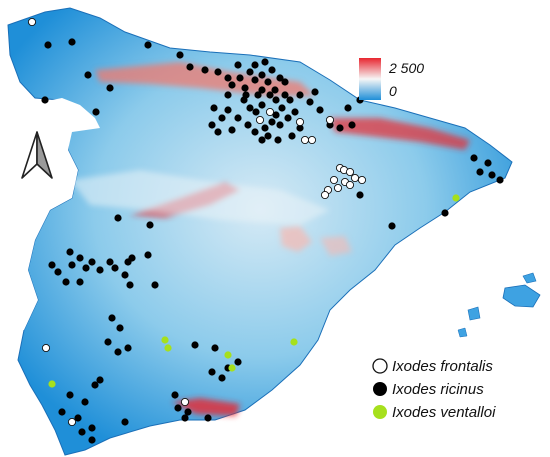 The height and width of the screenshot is (457, 550). What do you see at coordinates (442, 366) in the screenshot?
I see `legend-label-frontalis: Ixodes frontalis` at bounding box center [442, 366].